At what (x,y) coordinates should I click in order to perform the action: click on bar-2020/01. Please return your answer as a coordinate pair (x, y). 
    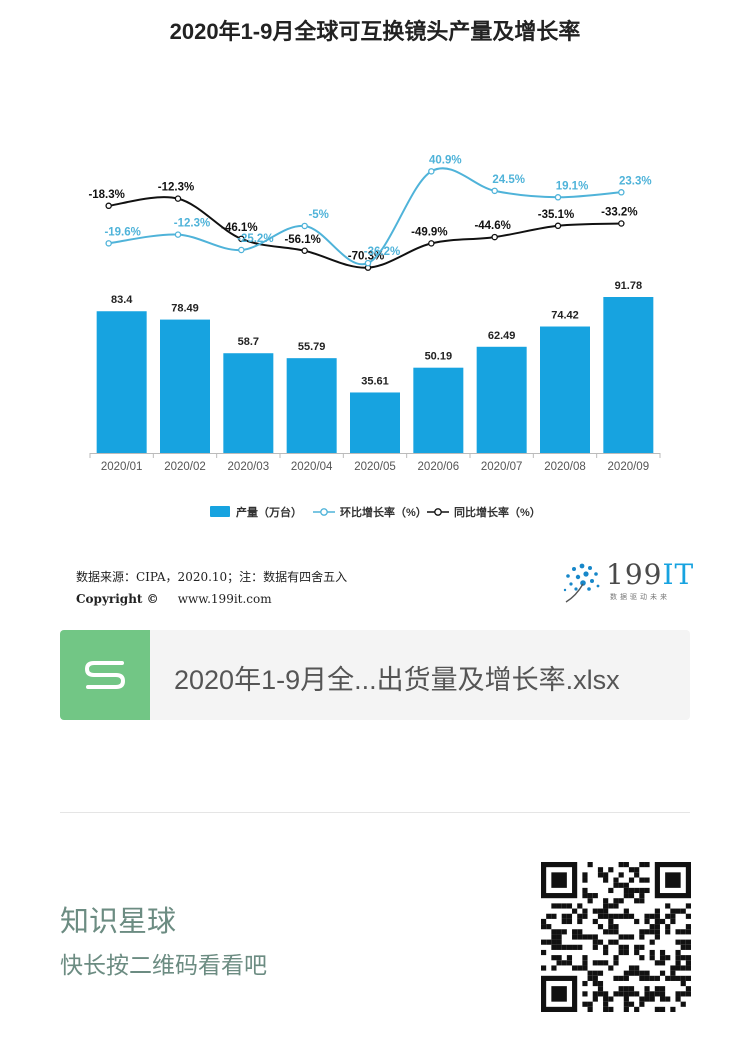
    Looking at the image, I should click on (121, 382).